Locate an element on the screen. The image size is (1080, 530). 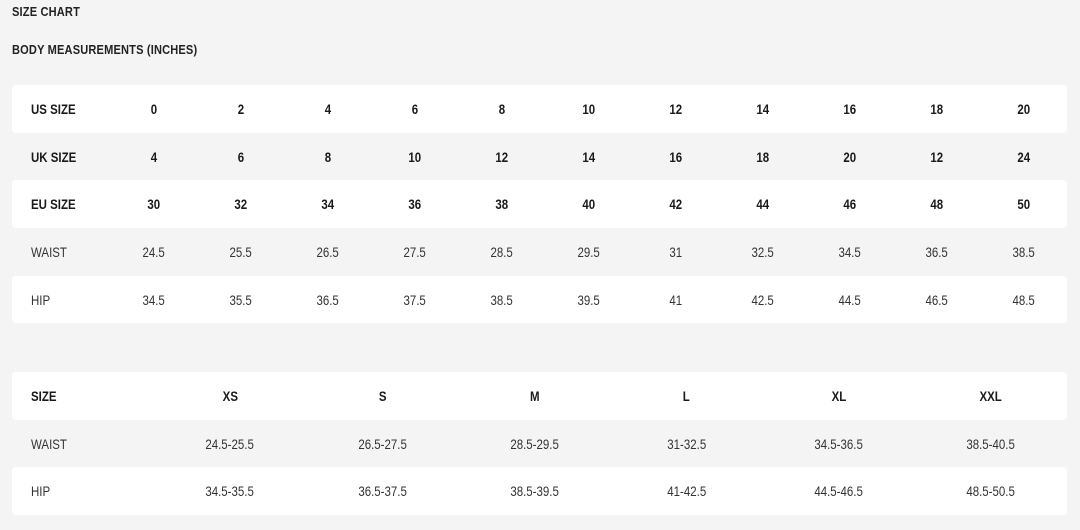
row-label-text: UK SIZE is located at coordinates (54, 156).